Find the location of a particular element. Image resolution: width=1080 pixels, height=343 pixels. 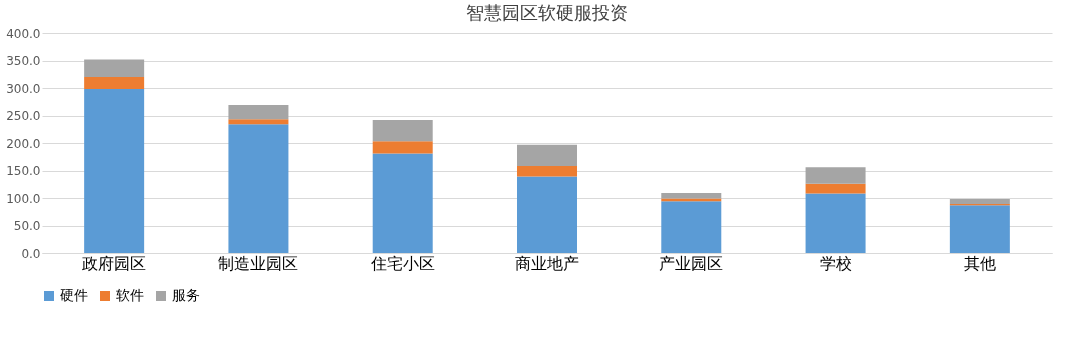

y-tick-label: 150.0 is located at coordinates (23, 171).